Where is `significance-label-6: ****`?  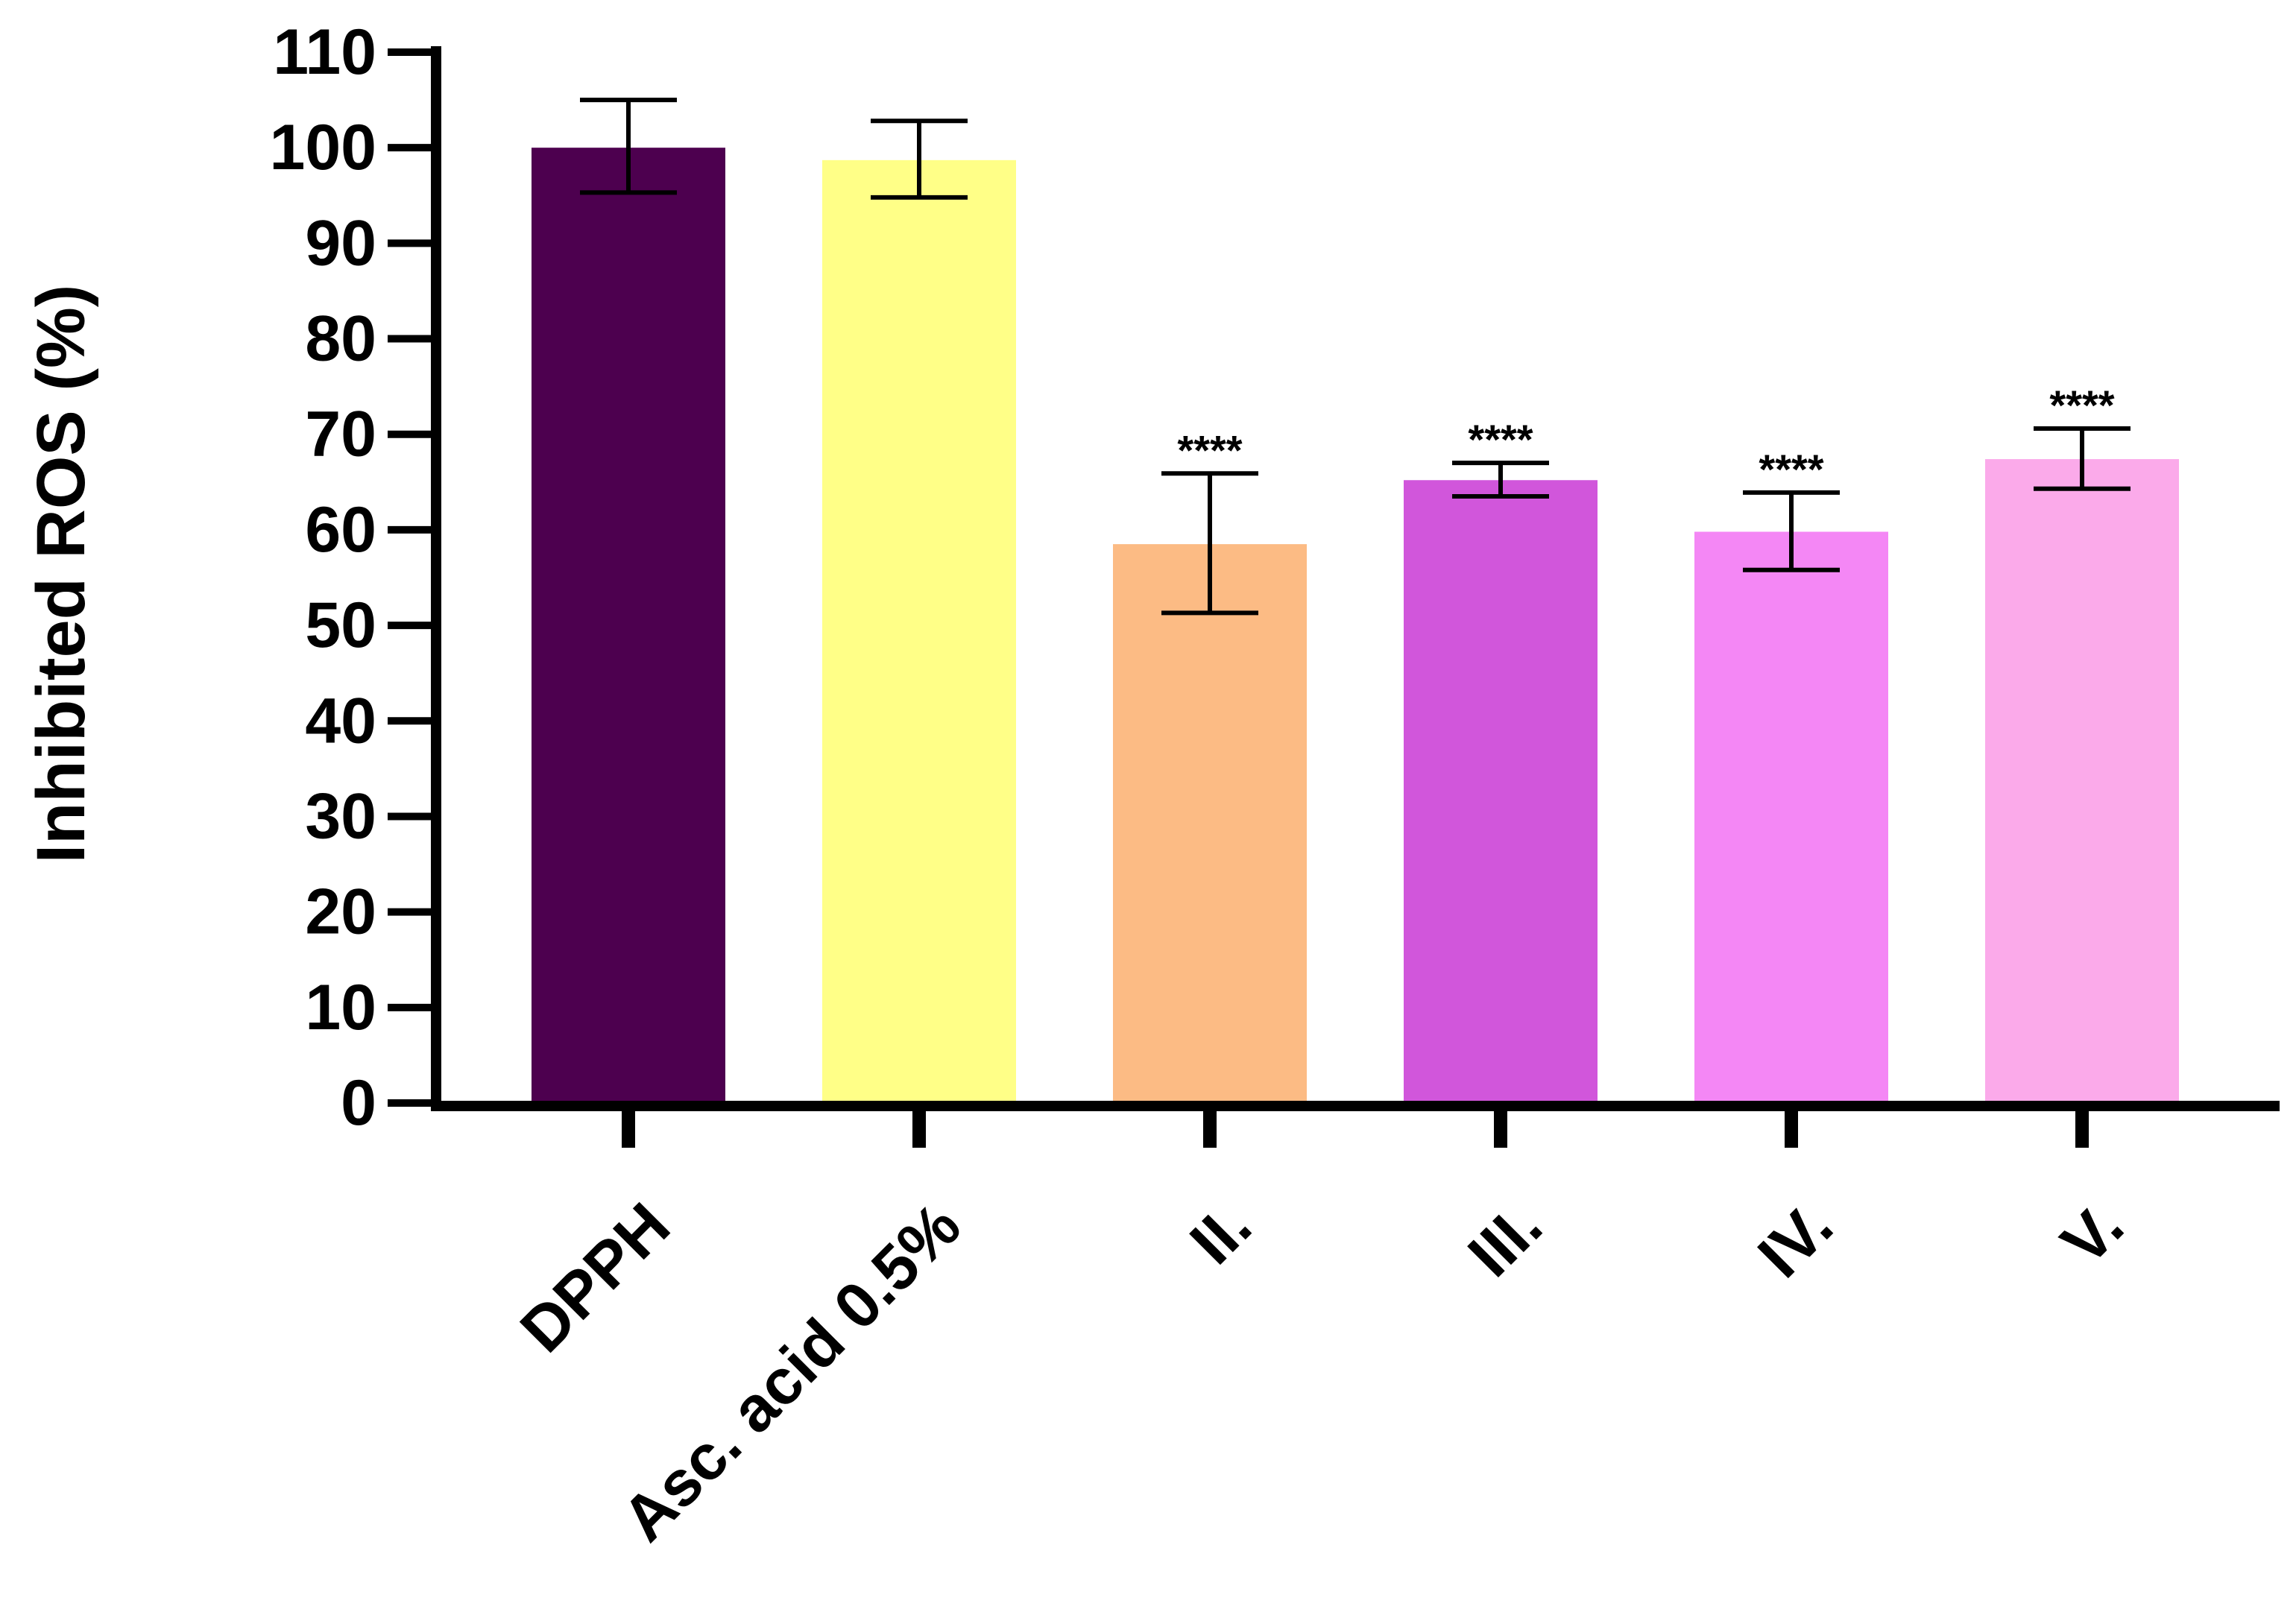
significance-label-6: **** is located at coordinates (2082, 406).